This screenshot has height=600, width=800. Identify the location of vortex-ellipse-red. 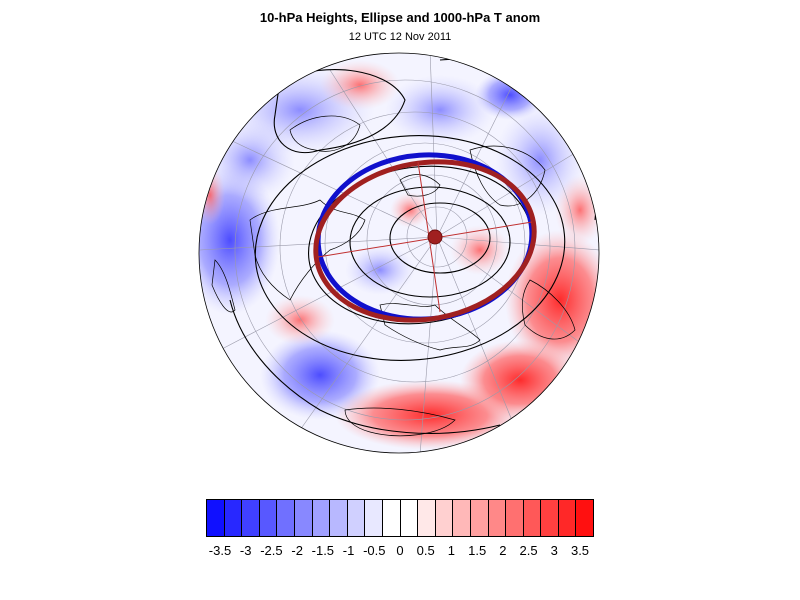
(425, 241).